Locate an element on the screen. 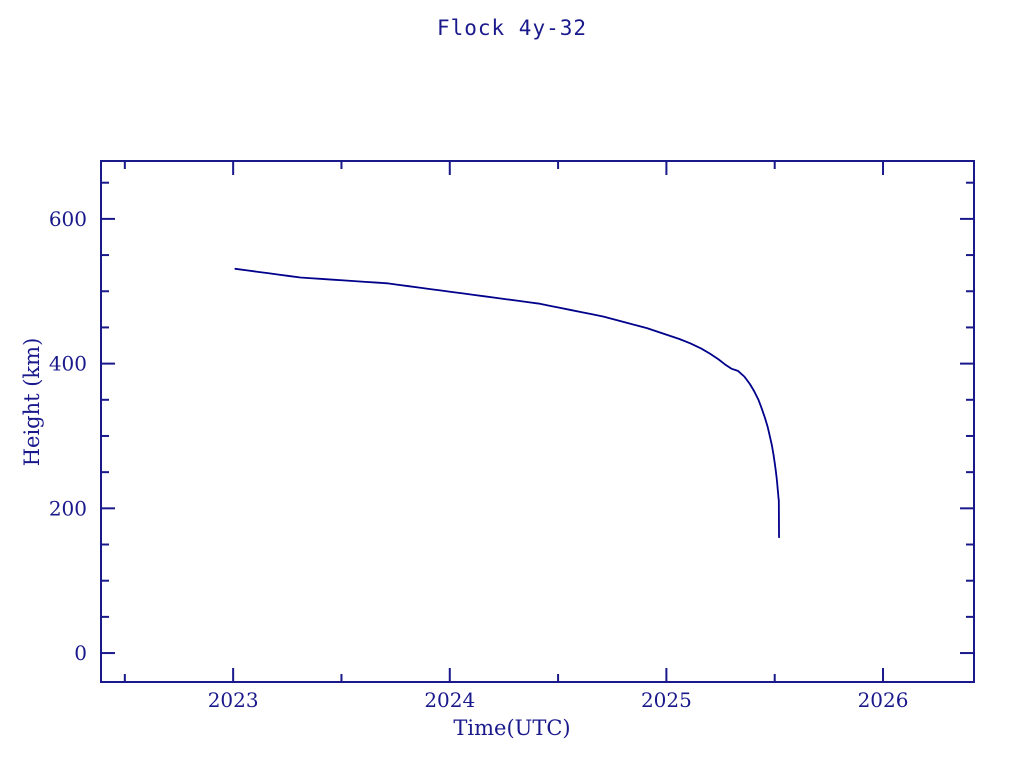 Image resolution: width=1024 pixels, height=768 pixels. x-tick-label: 2024 is located at coordinates (449, 700).